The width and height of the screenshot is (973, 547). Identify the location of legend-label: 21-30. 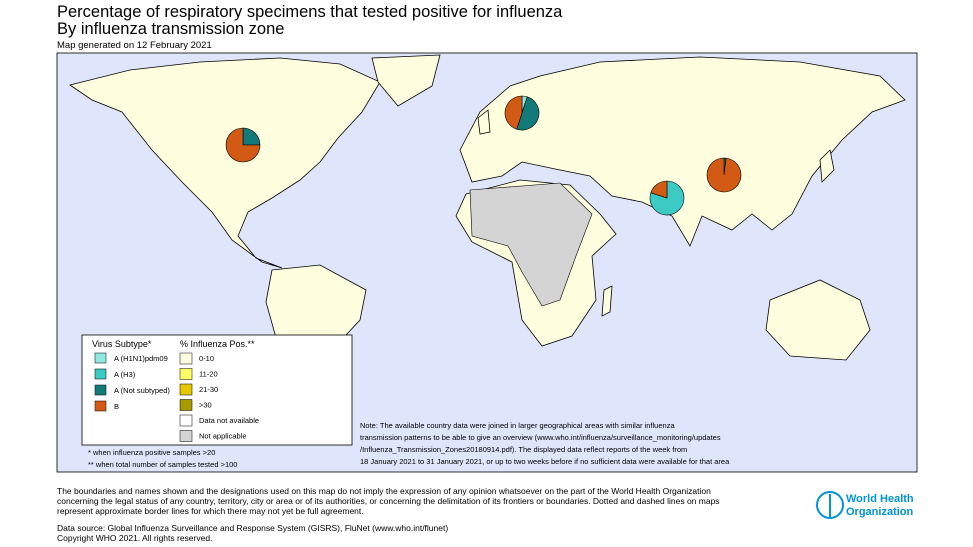
(208, 389).